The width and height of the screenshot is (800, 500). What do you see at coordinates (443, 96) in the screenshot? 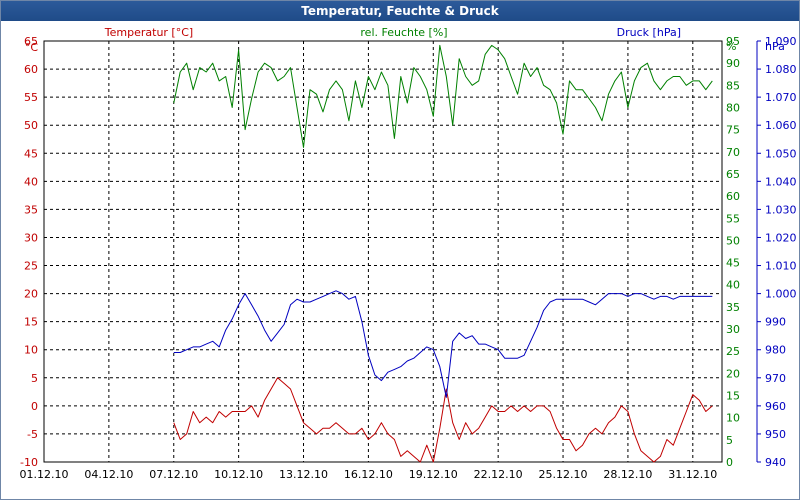
I see `series-line-humidity` at bounding box center [443, 96].